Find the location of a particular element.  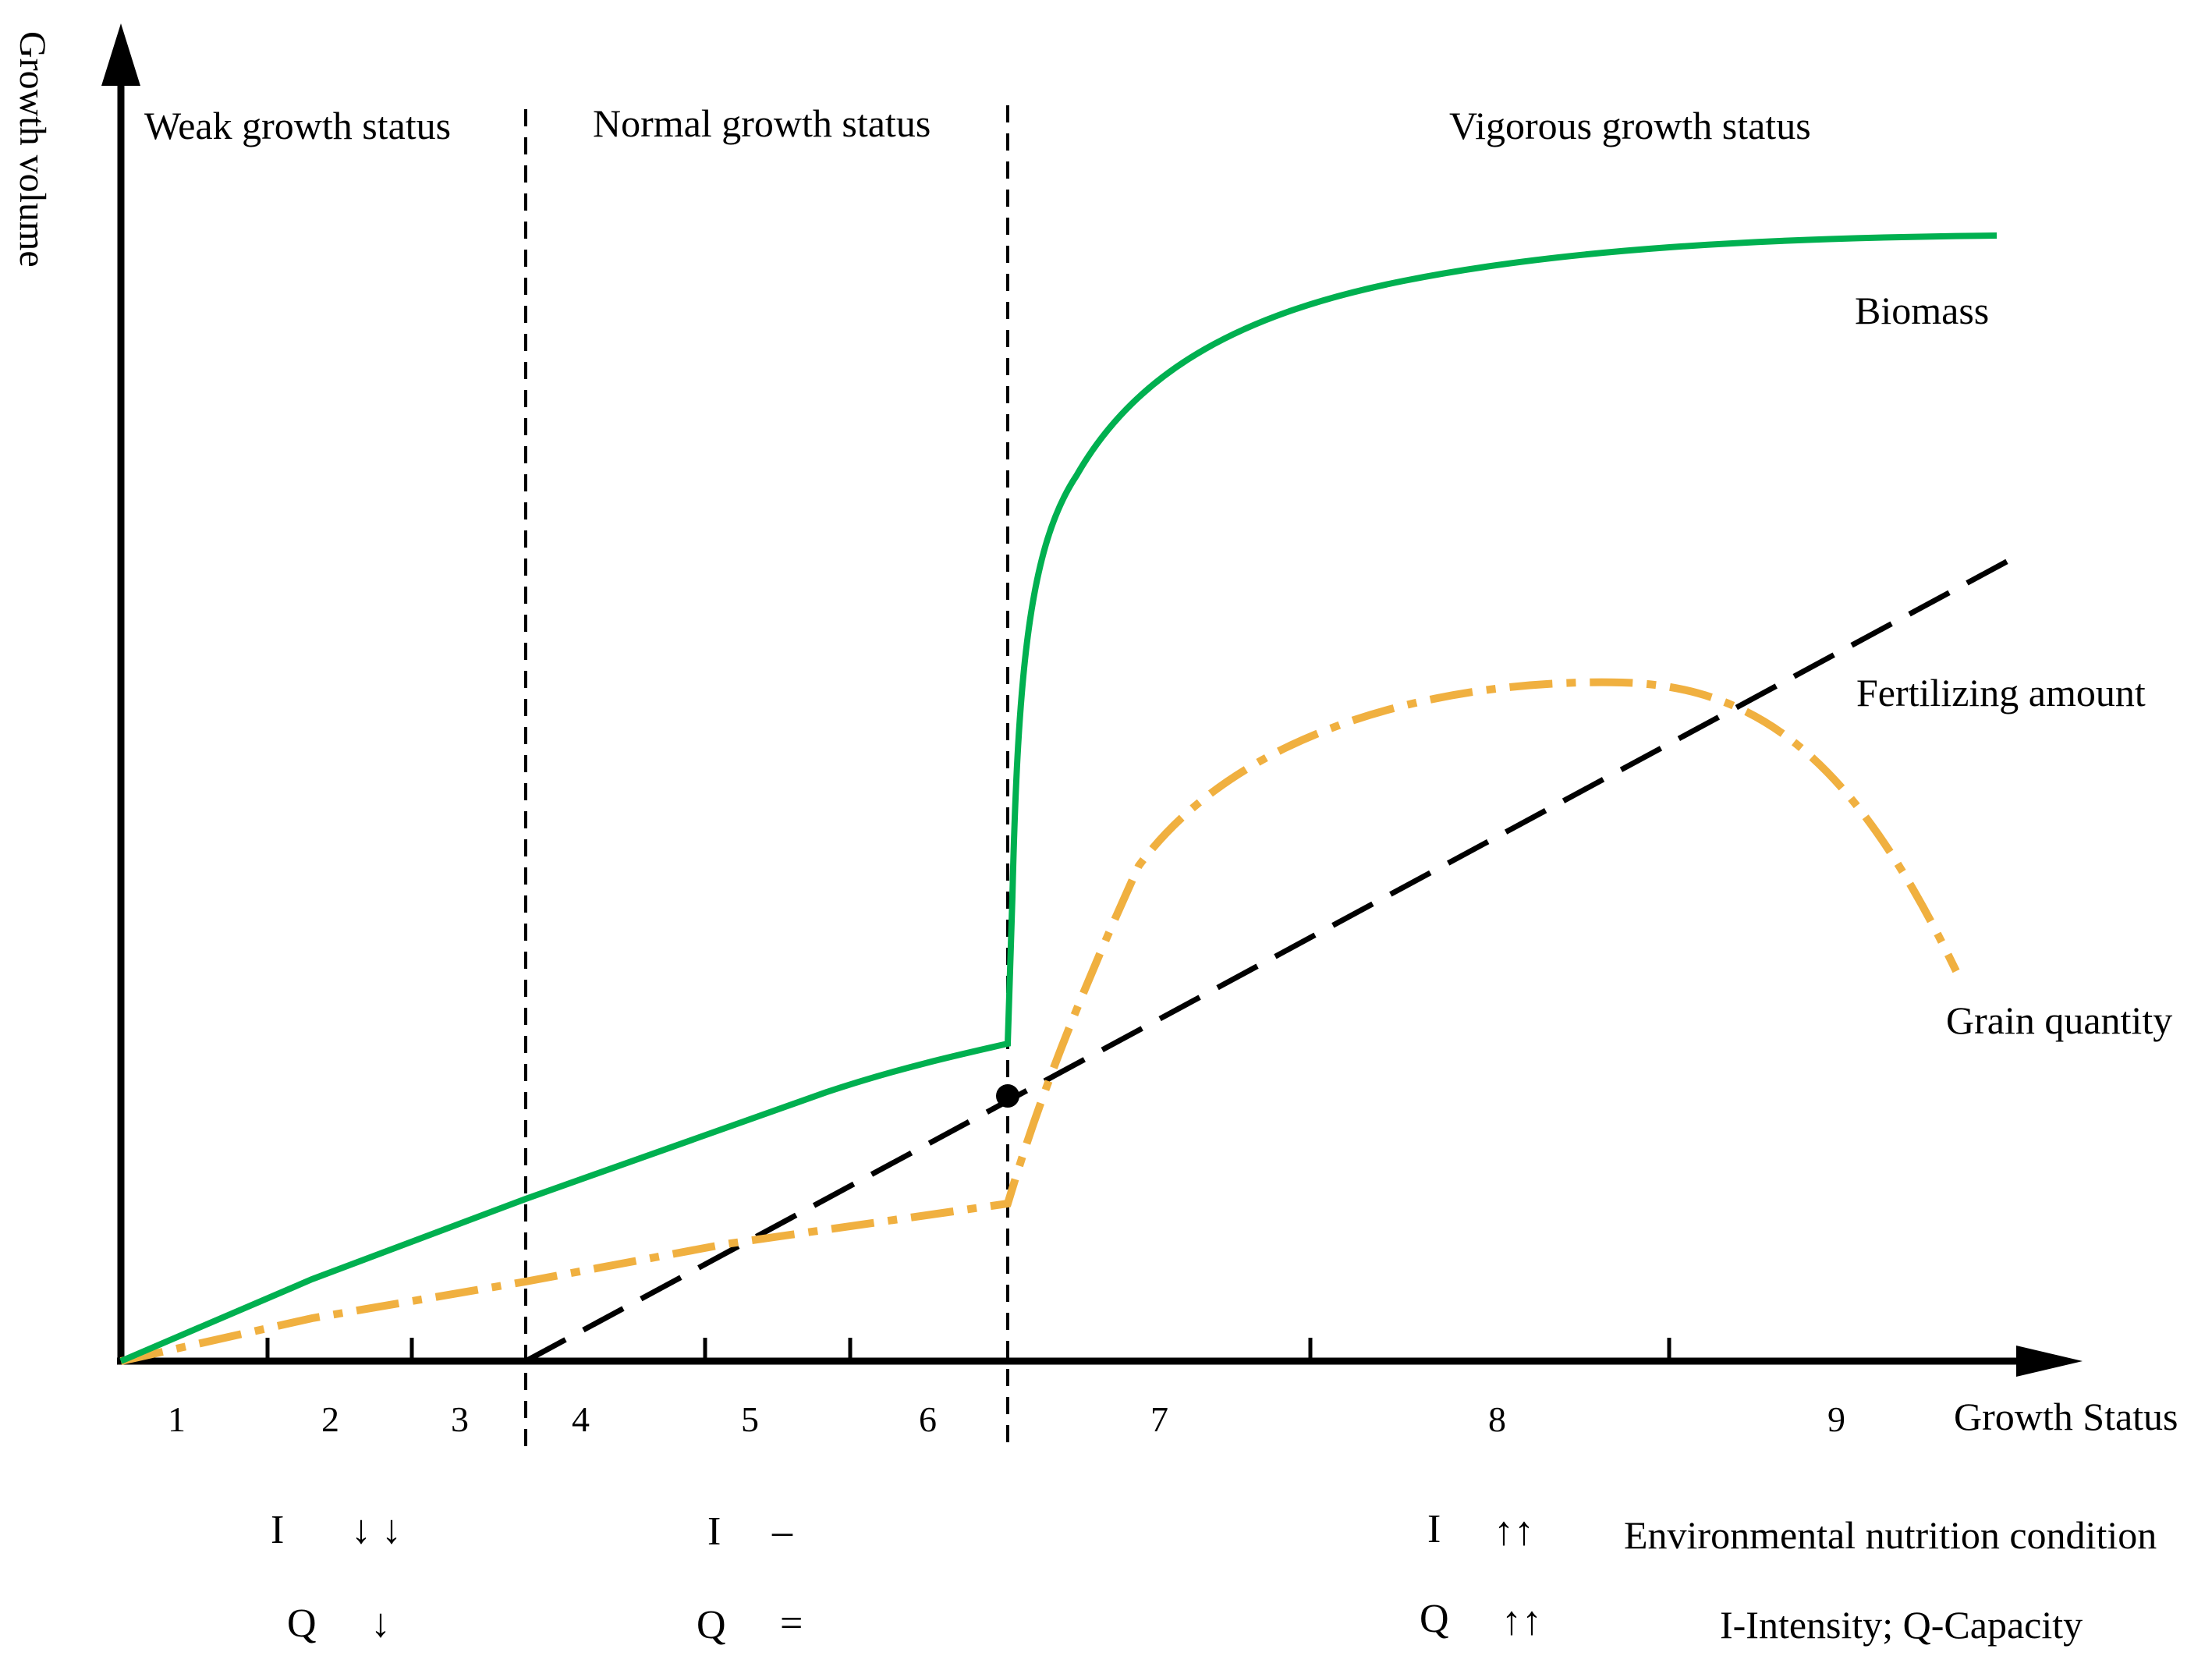

zone-label-weak: Weak growth status is located at coordinates (297, 125).